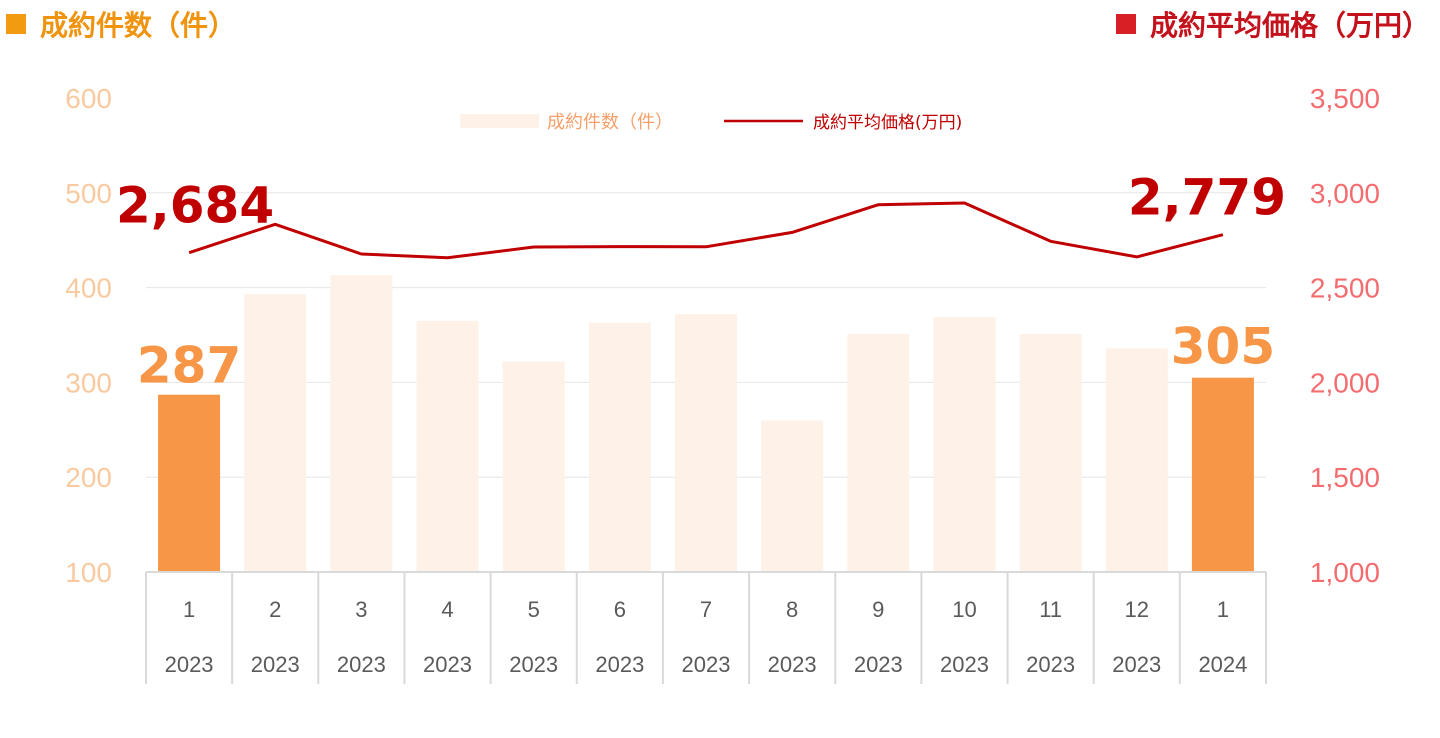 Image resolution: width=1440 pixels, height=738 pixels. I want to click on x-tick-label-month: 3, so click(361, 609).